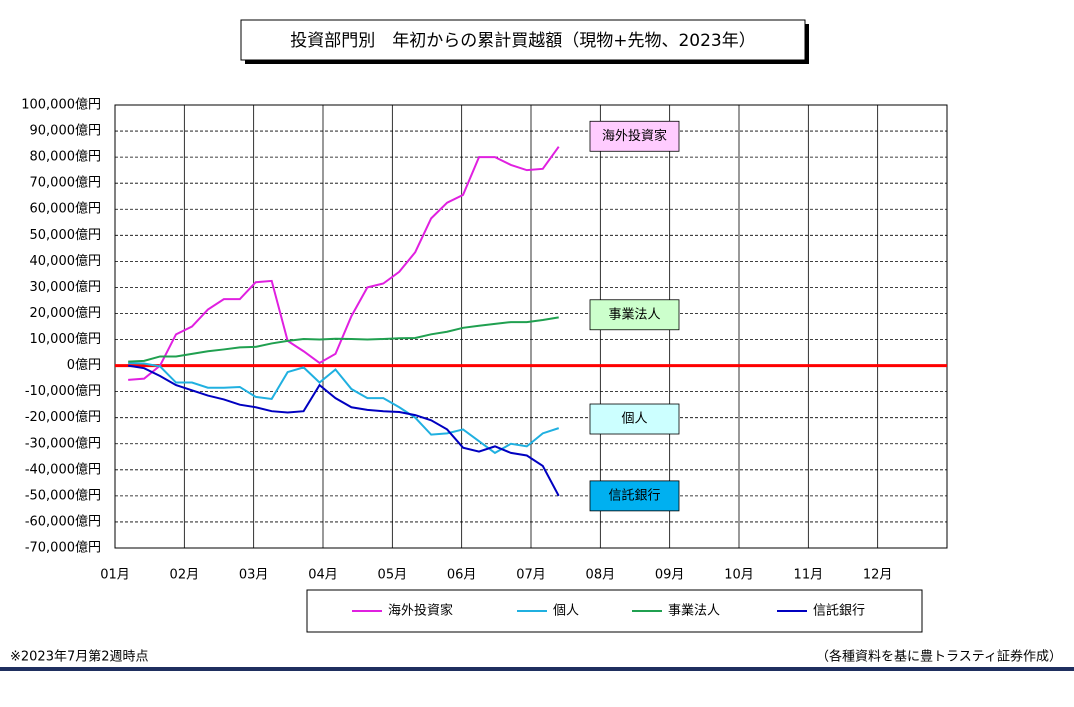 The image size is (1074, 707). What do you see at coordinates (66, 209) in the screenshot?
I see `y-tick-label: 60,000億円` at bounding box center [66, 209].